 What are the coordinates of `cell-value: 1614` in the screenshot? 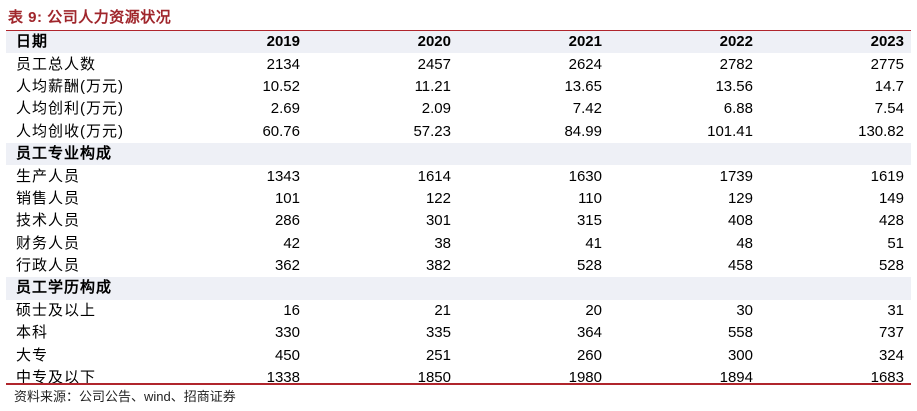 It's located at (434, 176).